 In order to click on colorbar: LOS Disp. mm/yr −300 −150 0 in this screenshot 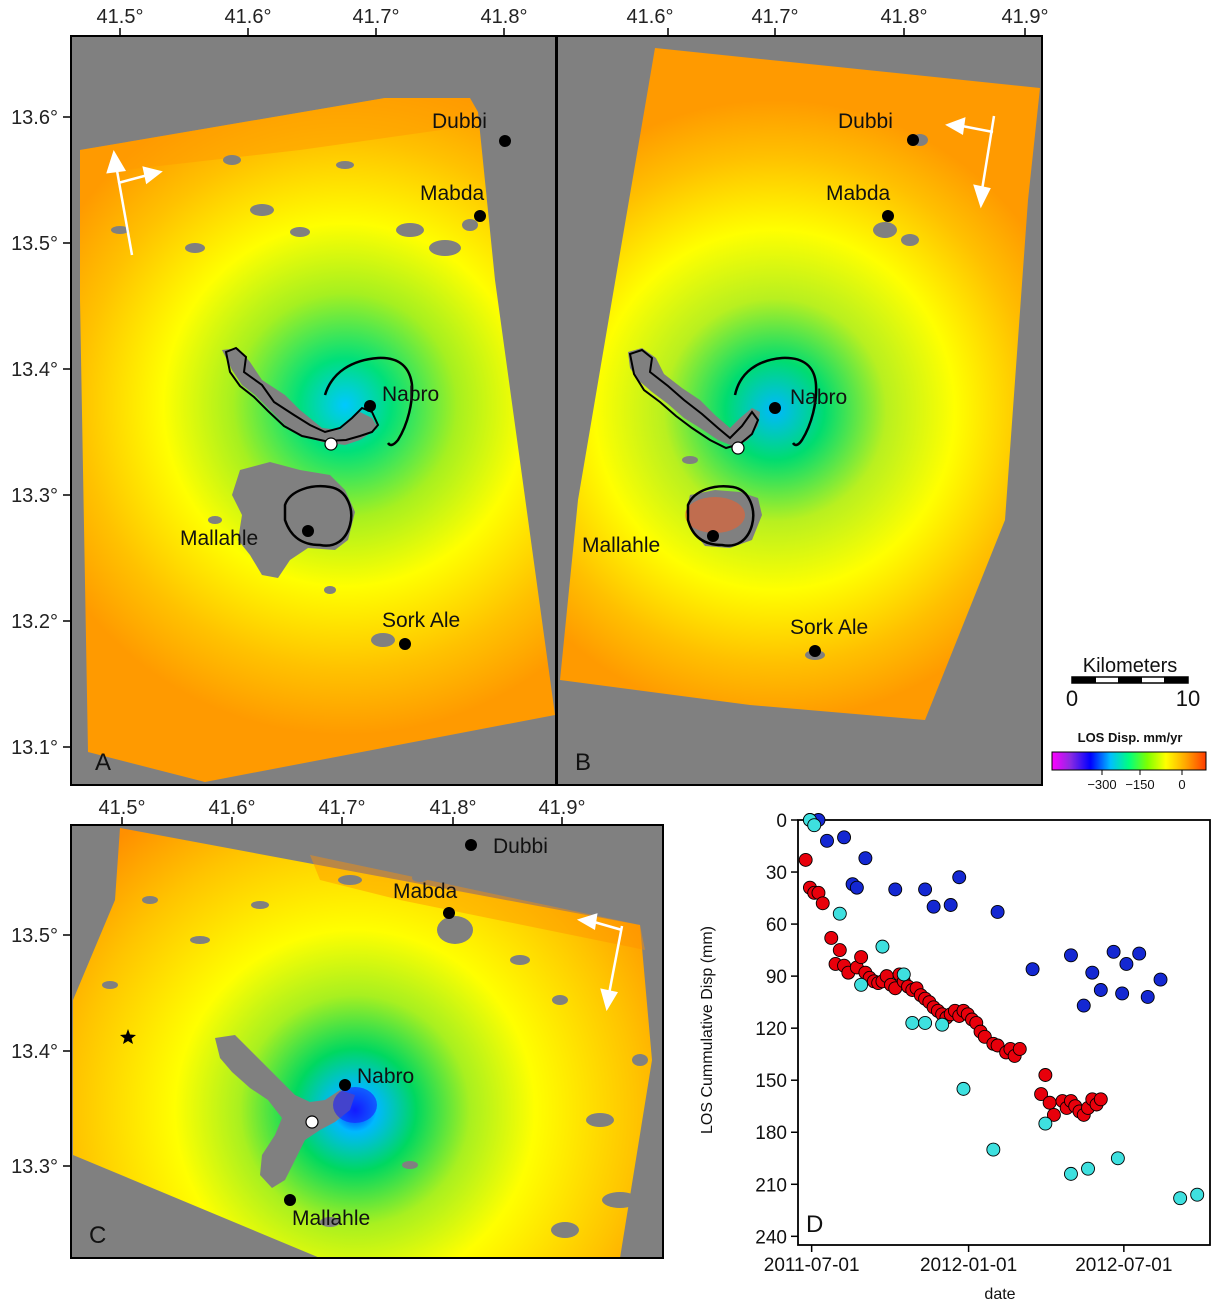, I will do `click(1129, 761)`.